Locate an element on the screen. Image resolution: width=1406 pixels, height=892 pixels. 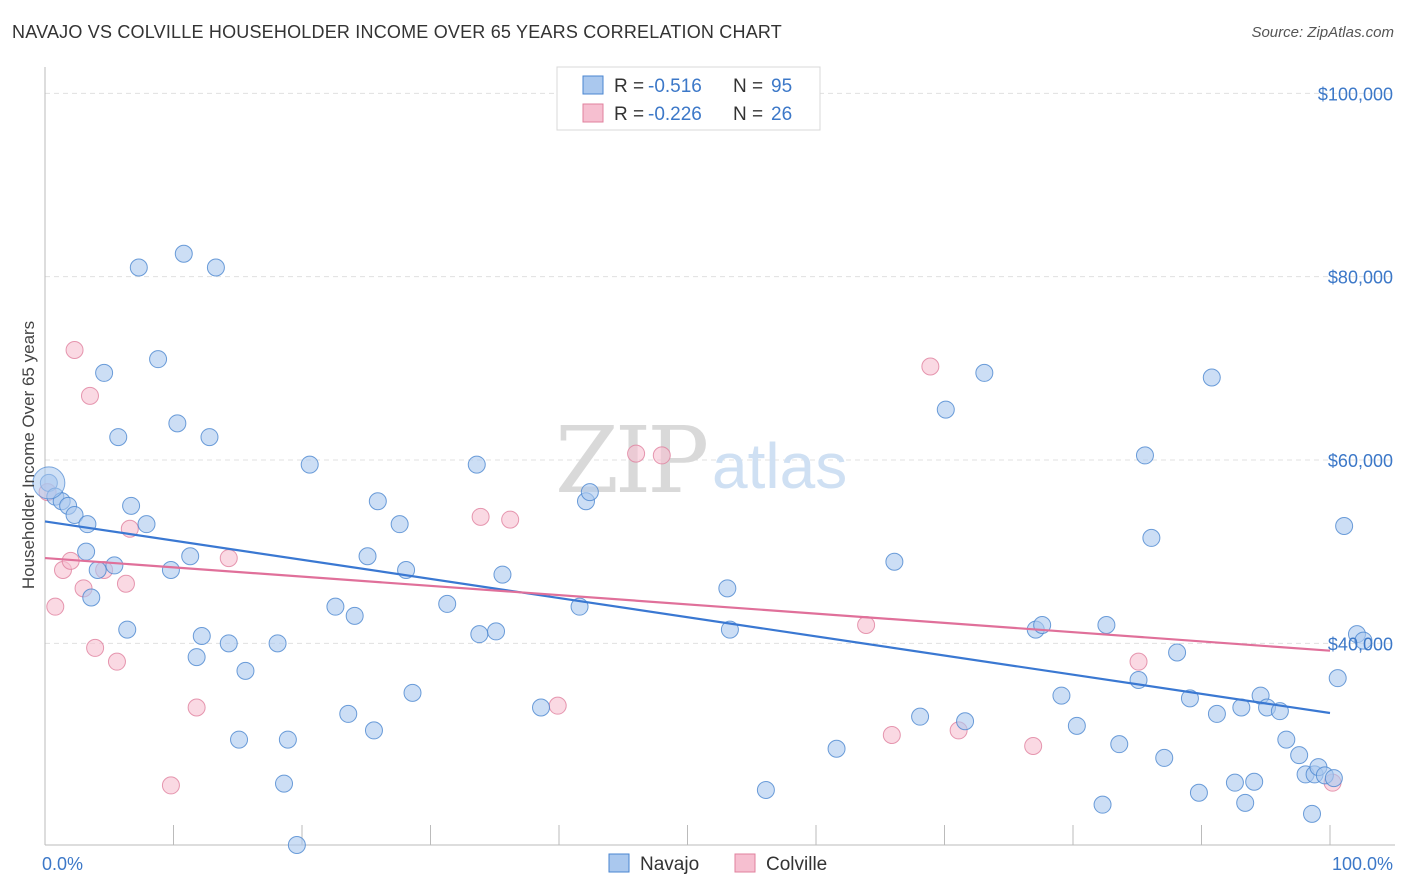
legend-n-value-colville: 26 is located at coordinates (781, 114).